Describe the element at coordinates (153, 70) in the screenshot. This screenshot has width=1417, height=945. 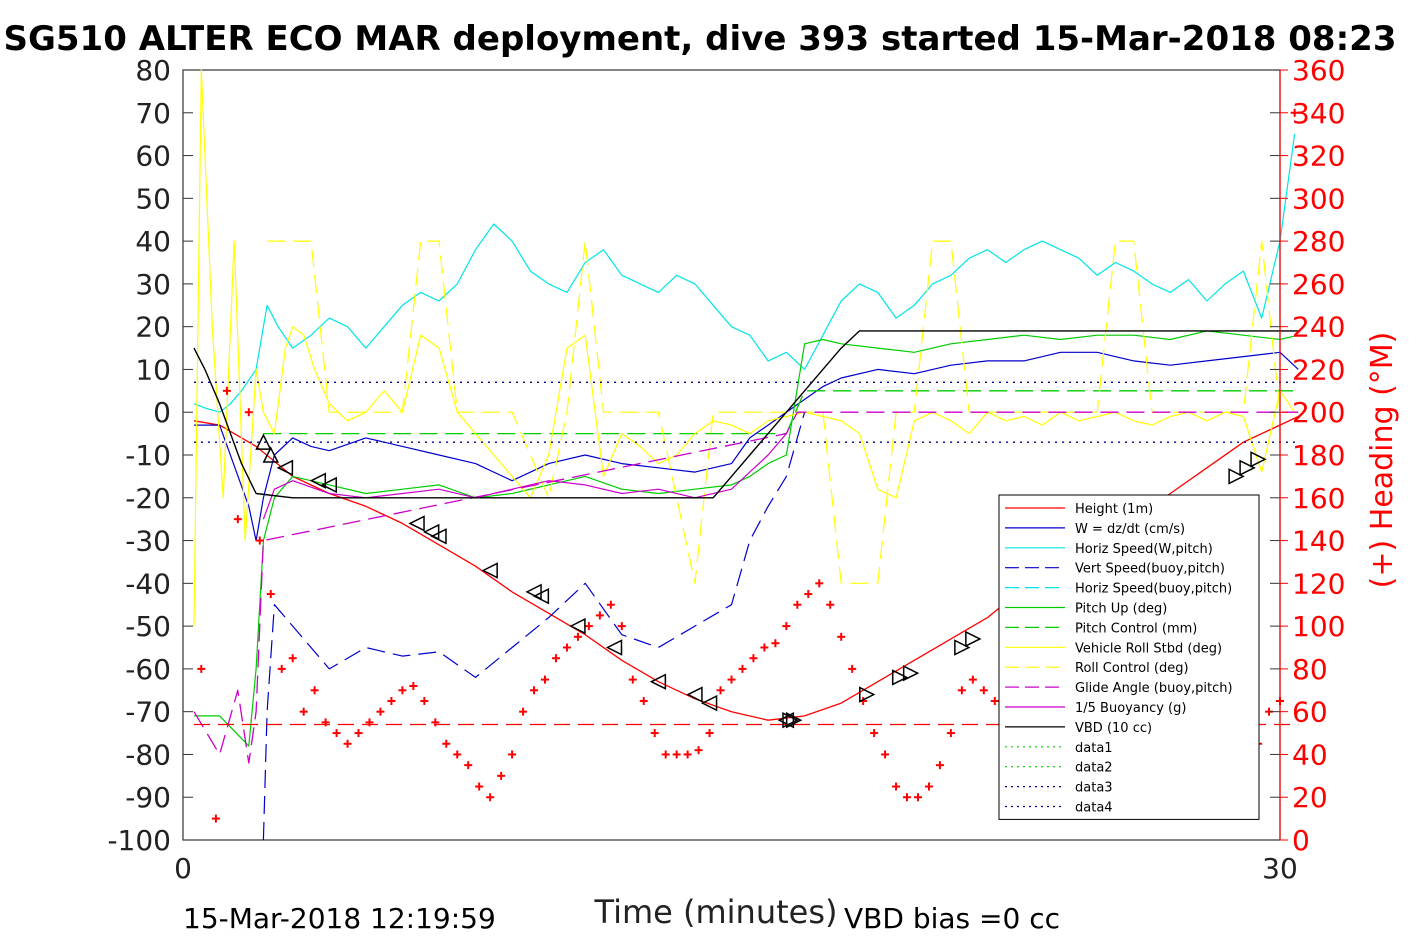
I see `left-tick-label: 80` at that location.